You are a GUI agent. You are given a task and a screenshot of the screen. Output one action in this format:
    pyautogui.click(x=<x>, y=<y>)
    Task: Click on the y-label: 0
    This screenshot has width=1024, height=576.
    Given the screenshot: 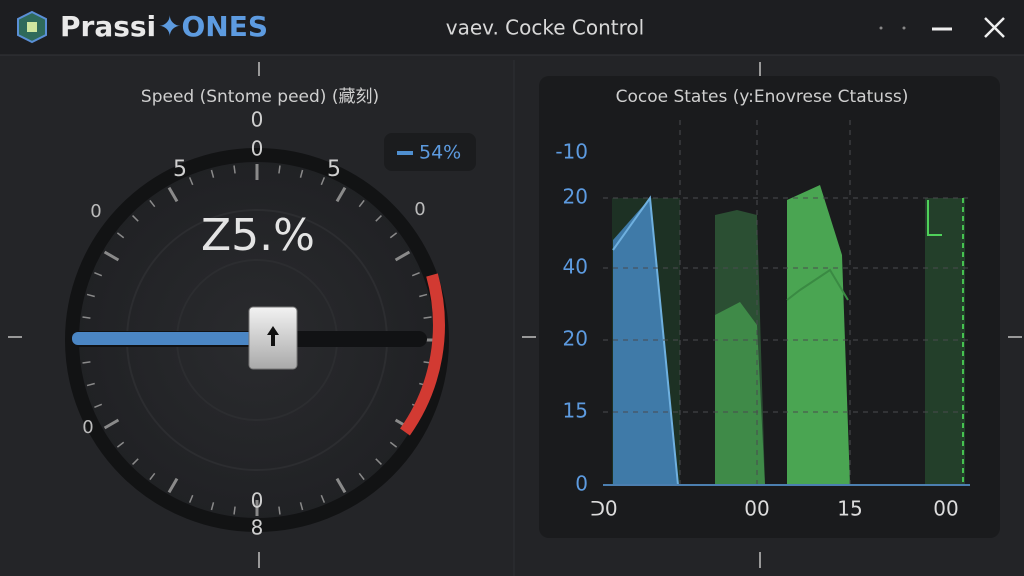 What is the action you would take?
    pyautogui.click(x=581, y=484)
    